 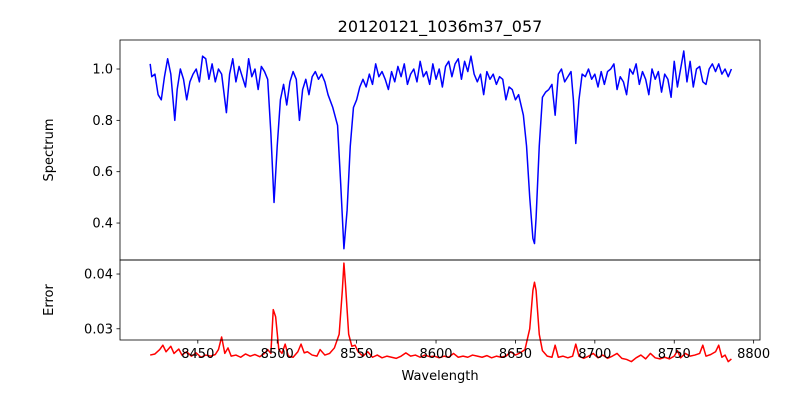 I want to click on x-tick-label: 8600, so click(x=435, y=354).